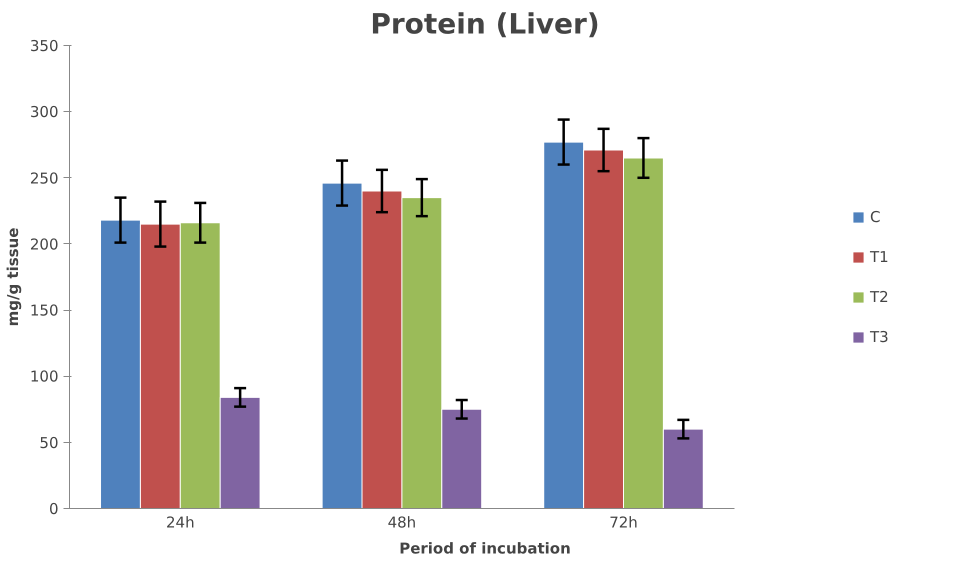  What do you see at coordinates (623, 523) in the screenshot?
I see `x-tick-label: 72h` at bounding box center [623, 523].